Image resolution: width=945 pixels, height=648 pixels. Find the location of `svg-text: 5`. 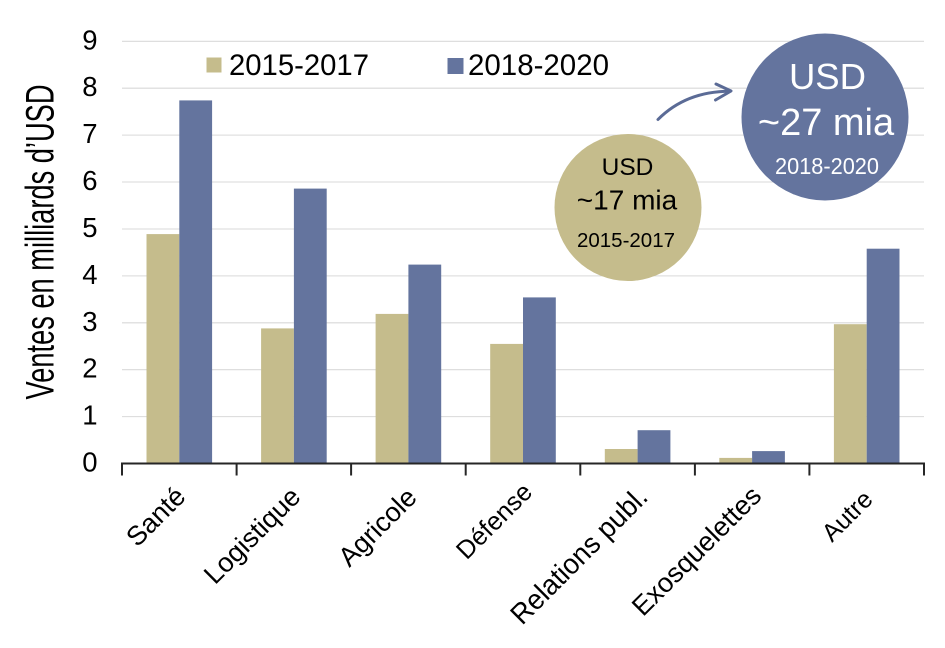

svg-text: 5 is located at coordinates (89, 227).